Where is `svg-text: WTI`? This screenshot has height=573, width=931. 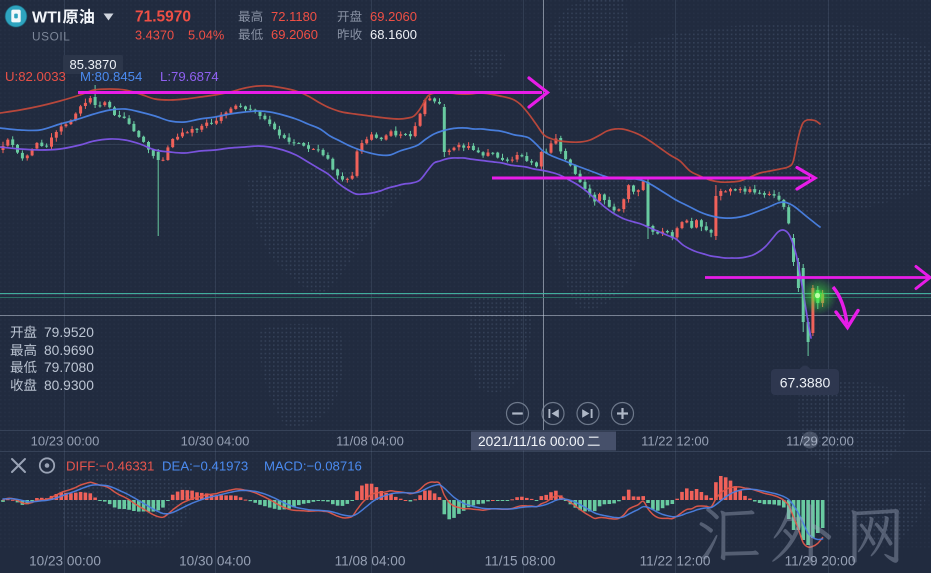
svg-text: WTI is located at coordinates (46, 18).